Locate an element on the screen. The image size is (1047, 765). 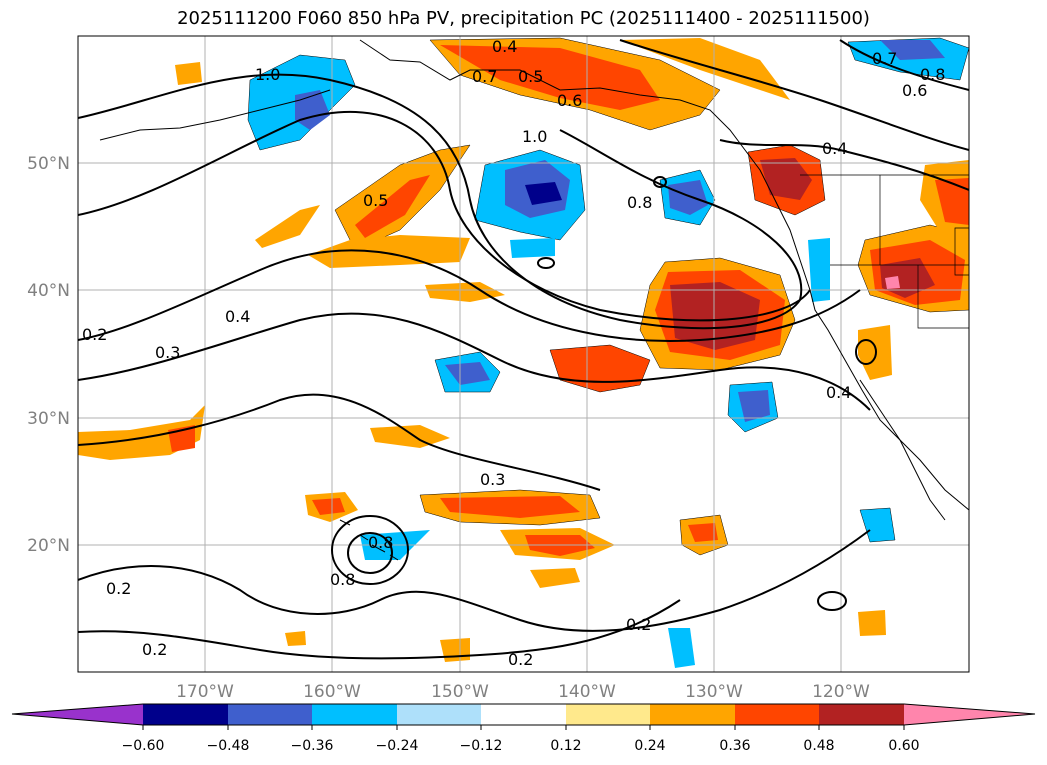
lat-label: 30°N is located at coordinates (48, 419).